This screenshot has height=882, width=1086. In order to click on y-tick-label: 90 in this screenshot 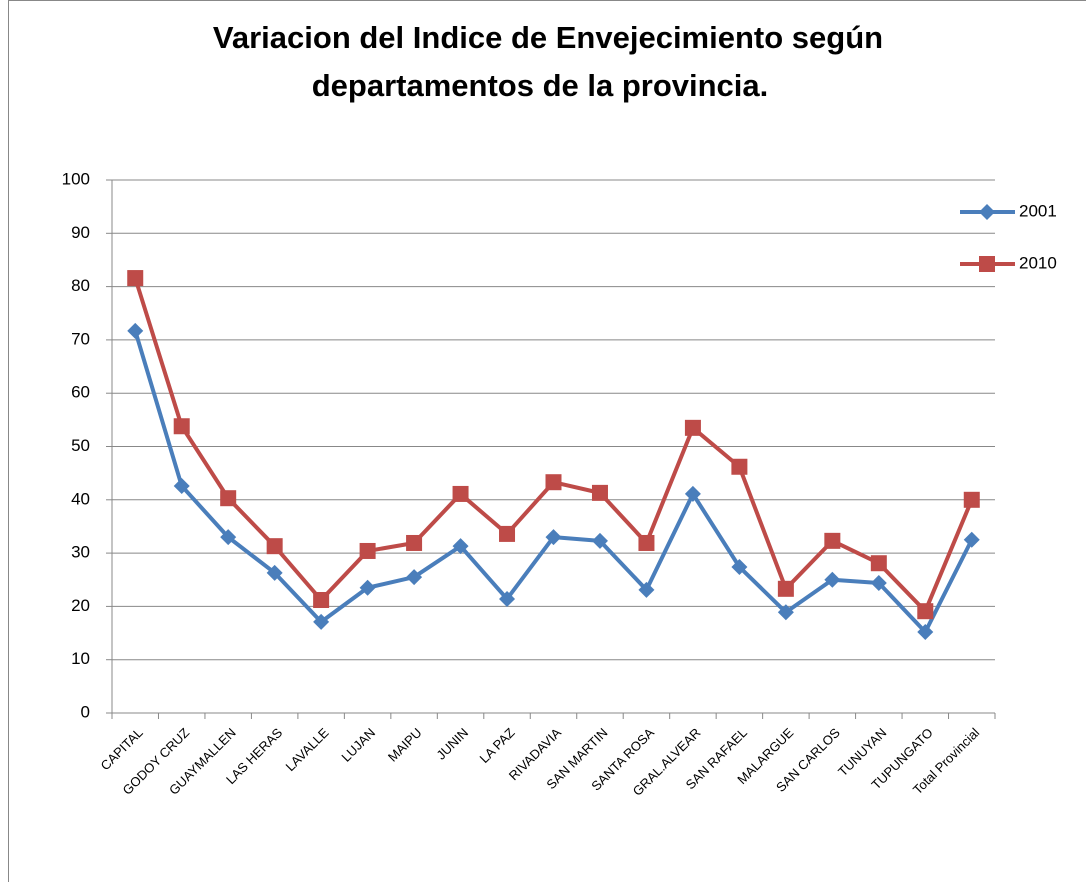, I will do `click(80, 232)`.